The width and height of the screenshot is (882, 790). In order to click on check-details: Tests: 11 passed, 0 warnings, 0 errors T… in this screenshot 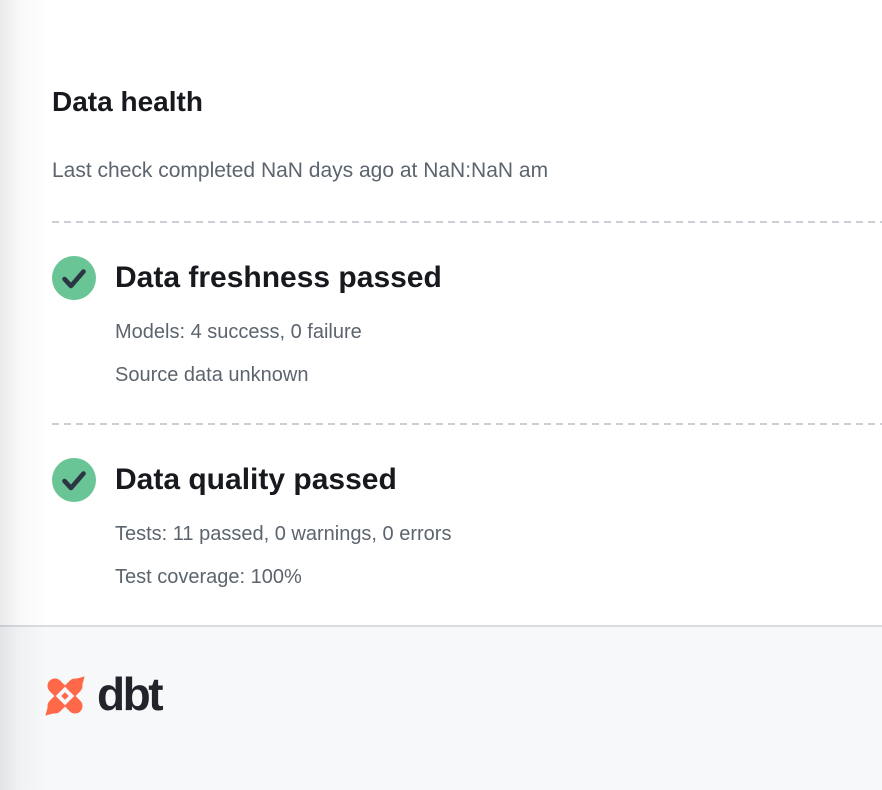, I will do `click(467, 555)`.